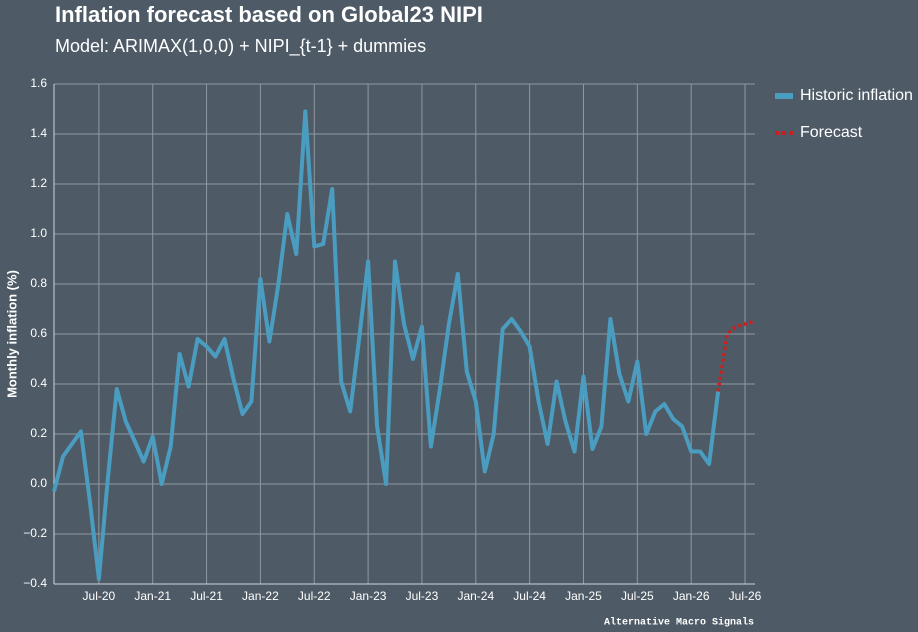 The image size is (918, 632). What do you see at coordinates (679, 623) in the screenshot?
I see `footer: Alternative Macro Signals` at bounding box center [679, 623].